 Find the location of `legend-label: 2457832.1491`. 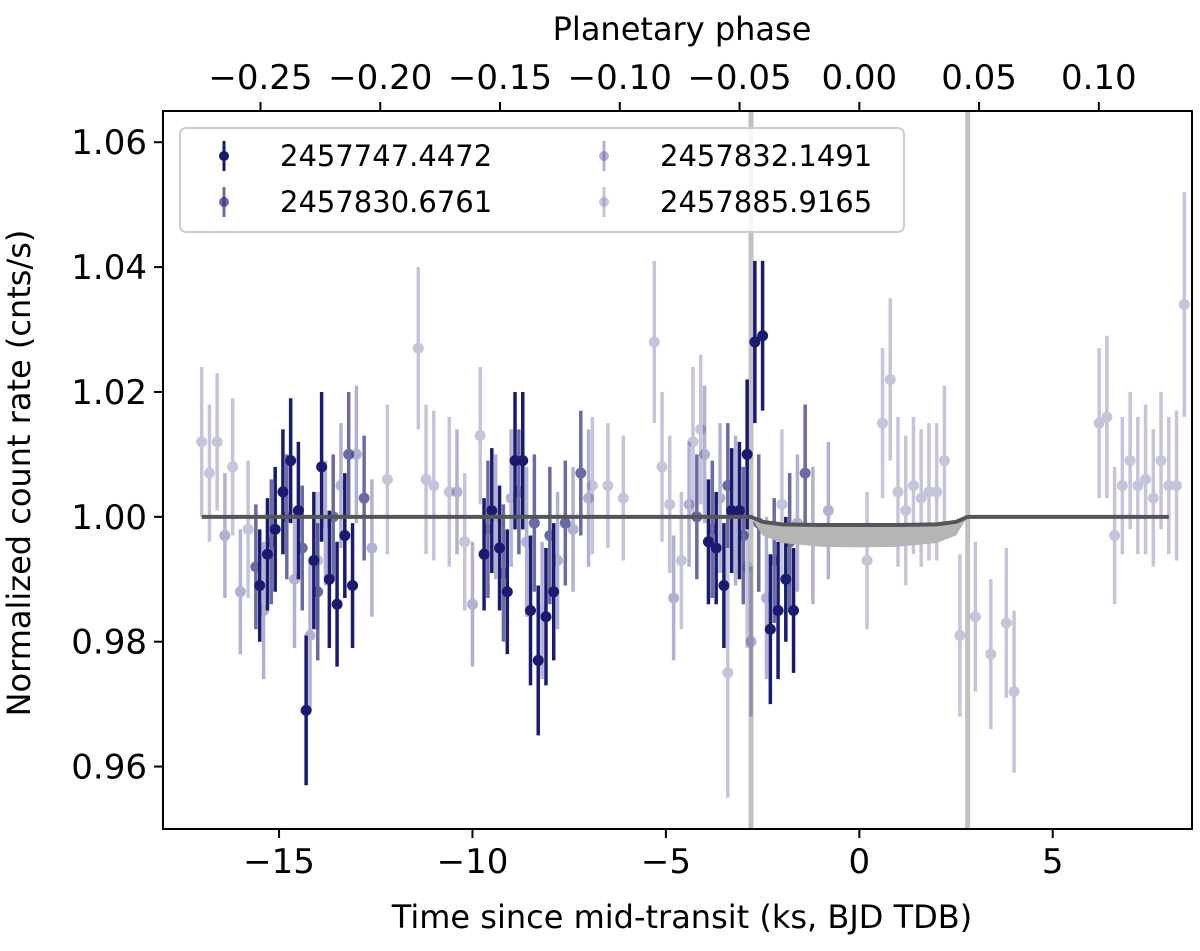

legend-label: 2457832.1491 is located at coordinates (766, 156).